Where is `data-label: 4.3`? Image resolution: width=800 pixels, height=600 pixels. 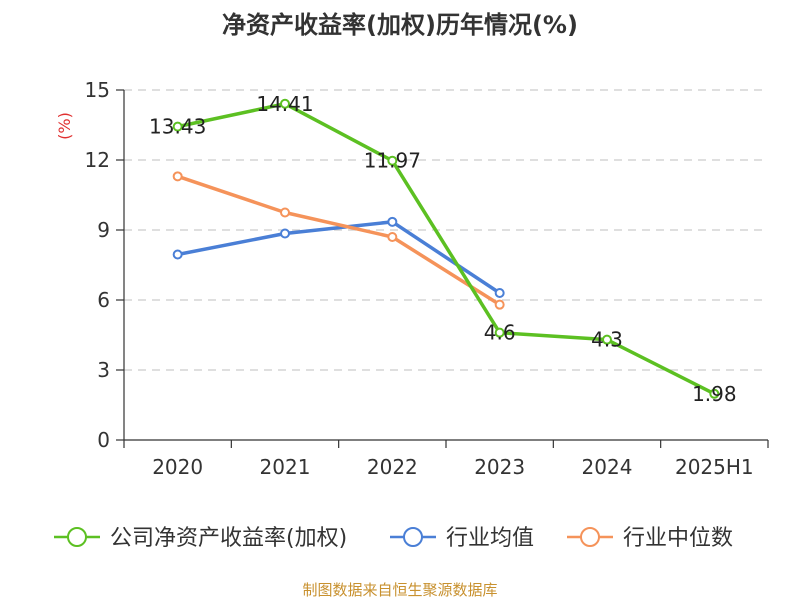
data-label: 4.3 is located at coordinates (607, 340).